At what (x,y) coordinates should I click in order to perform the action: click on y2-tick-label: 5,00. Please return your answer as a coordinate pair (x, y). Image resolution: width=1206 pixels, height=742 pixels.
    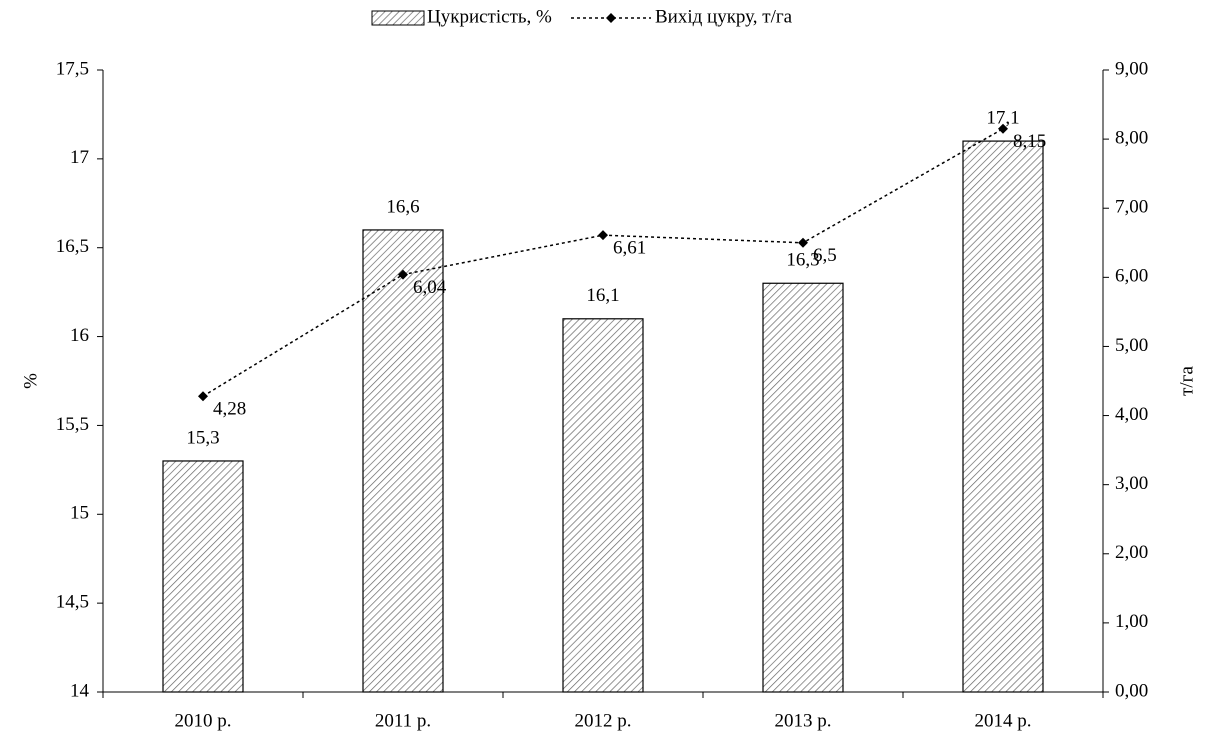
    Looking at the image, I should click on (1131, 345).